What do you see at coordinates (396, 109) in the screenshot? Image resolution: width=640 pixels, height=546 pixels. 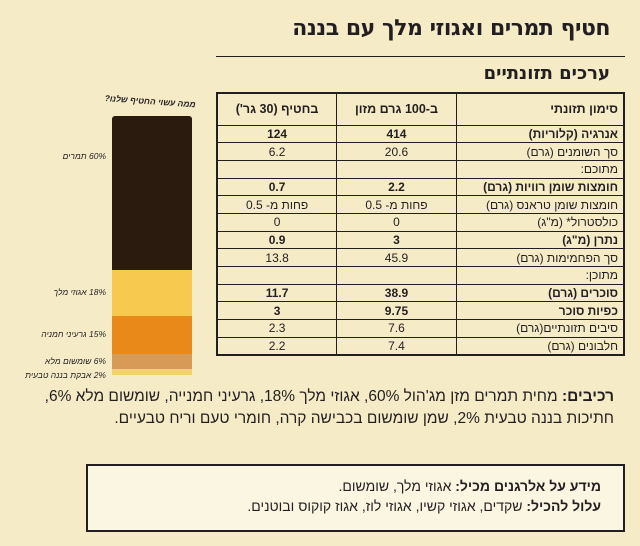 I see `header-per-100g: ב-100 גרם מזון` at bounding box center [396, 109].